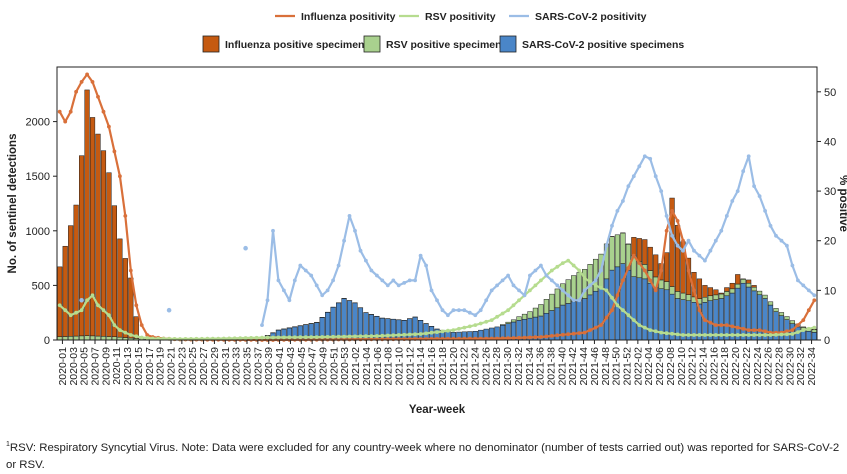  I want to click on y2-tick-label: 40, so click(830, 142).